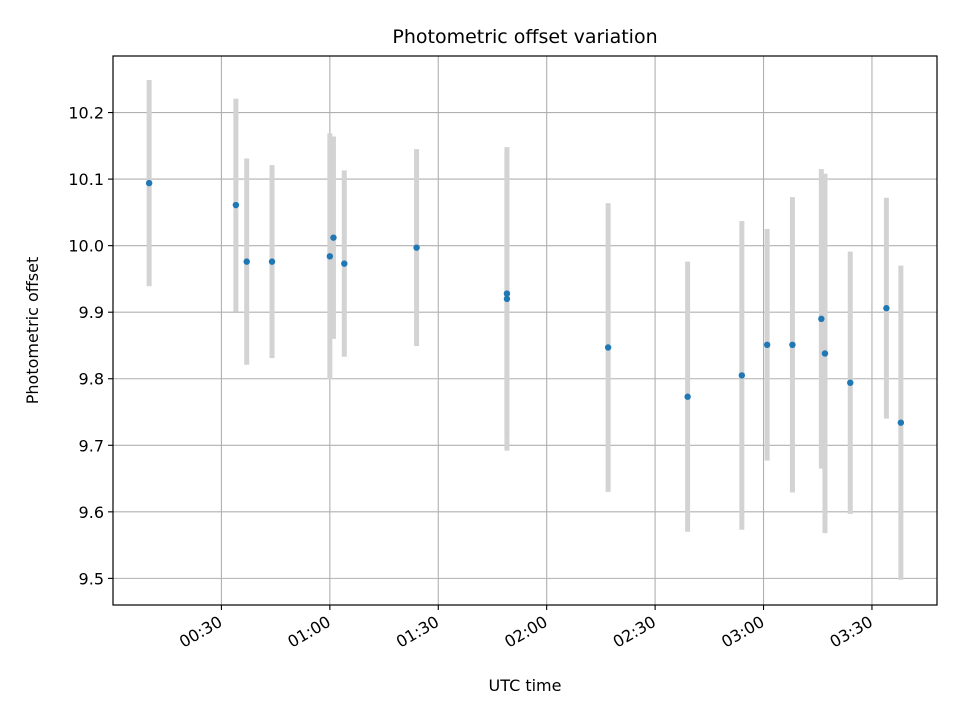 The image size is (960, 720). What do you see at coordinates (91, 379) in the screenshot?
I see `y-tick-label: 9.8` at bounding box center [91, 379].